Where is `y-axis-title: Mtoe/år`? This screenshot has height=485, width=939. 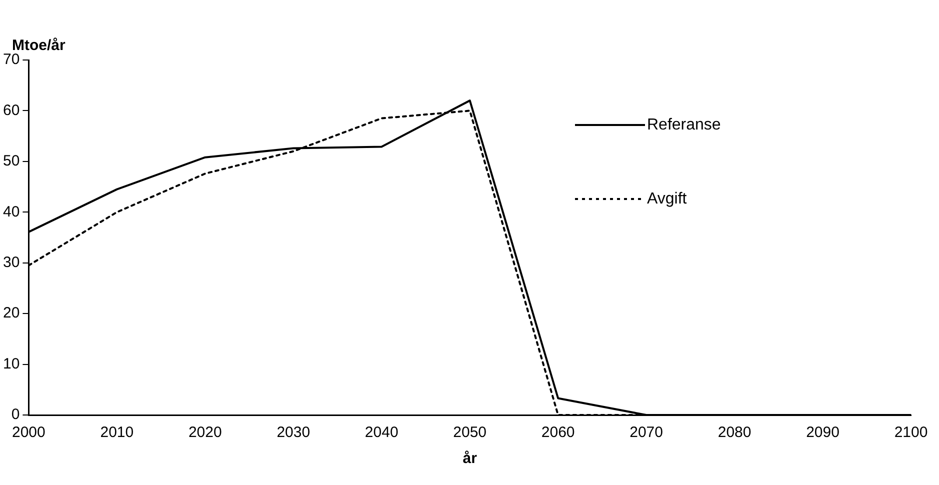
y-axis-title: Mtoe/år is located at coordinates (39, 45).